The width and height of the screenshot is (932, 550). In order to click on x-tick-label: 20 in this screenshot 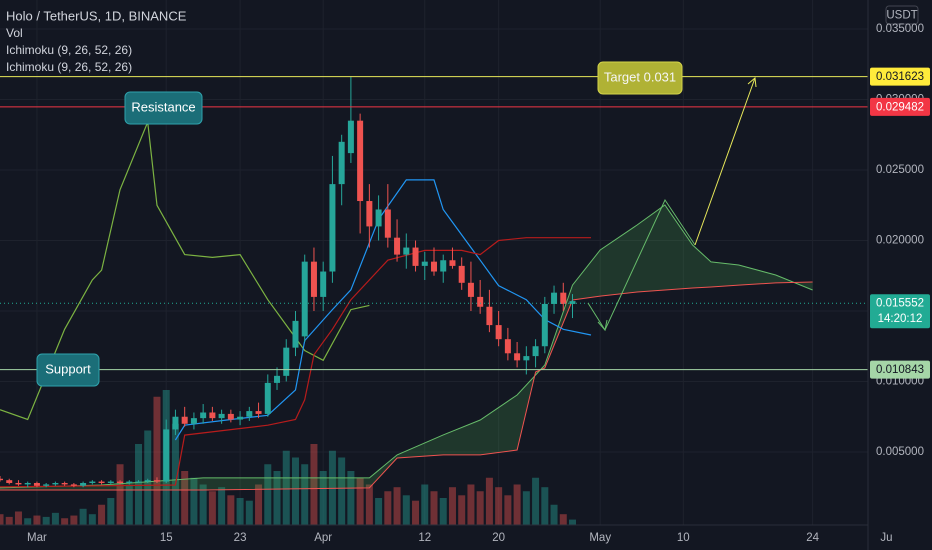, I will do `click(498, 538)`.